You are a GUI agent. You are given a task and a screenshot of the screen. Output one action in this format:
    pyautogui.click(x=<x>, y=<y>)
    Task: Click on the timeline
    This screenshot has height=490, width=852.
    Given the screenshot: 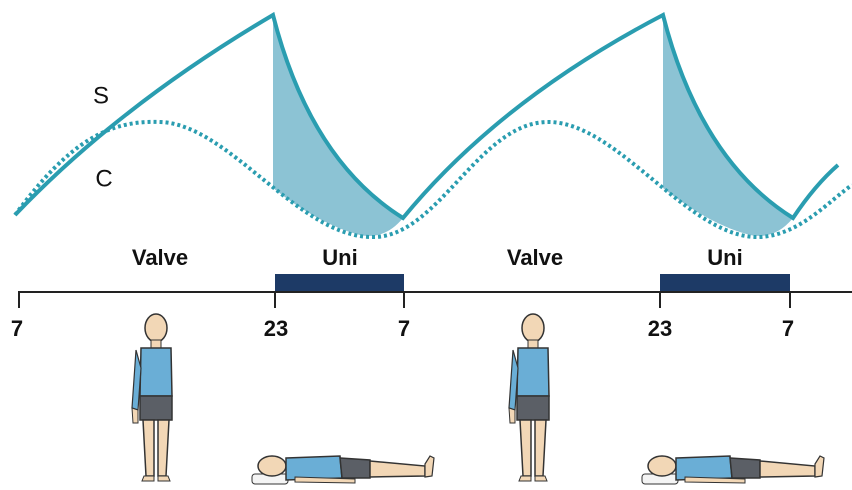 What is the action you would take?
    pyautogui.click(x=435, y=299)
    